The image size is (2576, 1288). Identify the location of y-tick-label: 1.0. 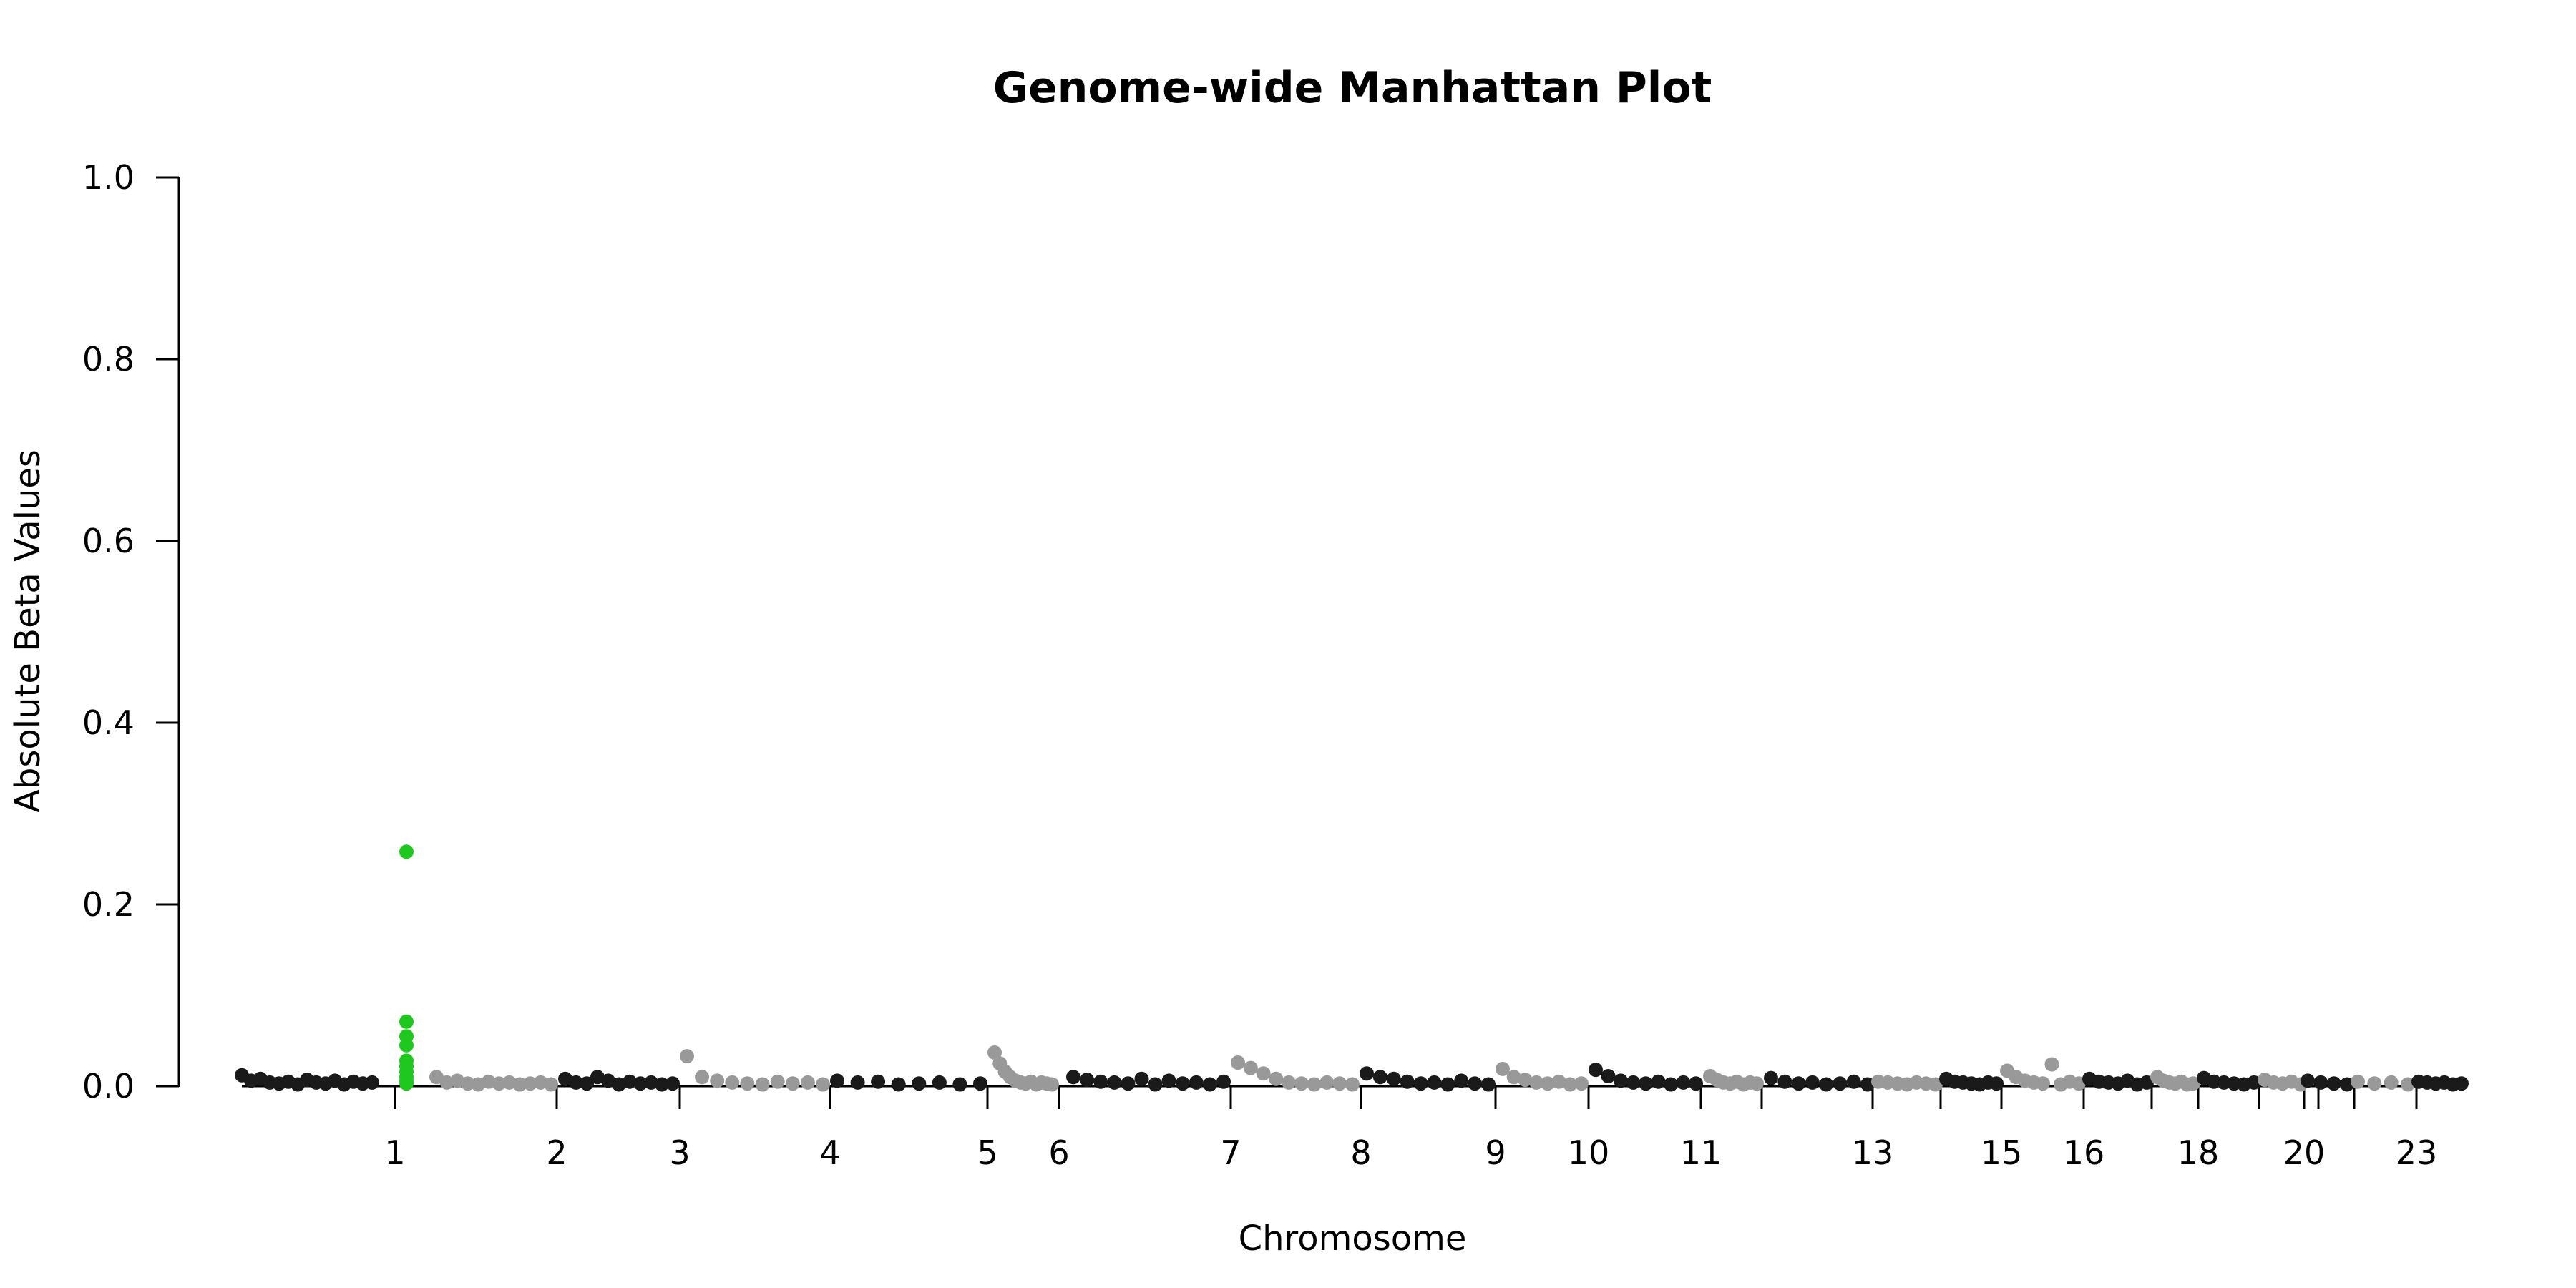
(108, 177).